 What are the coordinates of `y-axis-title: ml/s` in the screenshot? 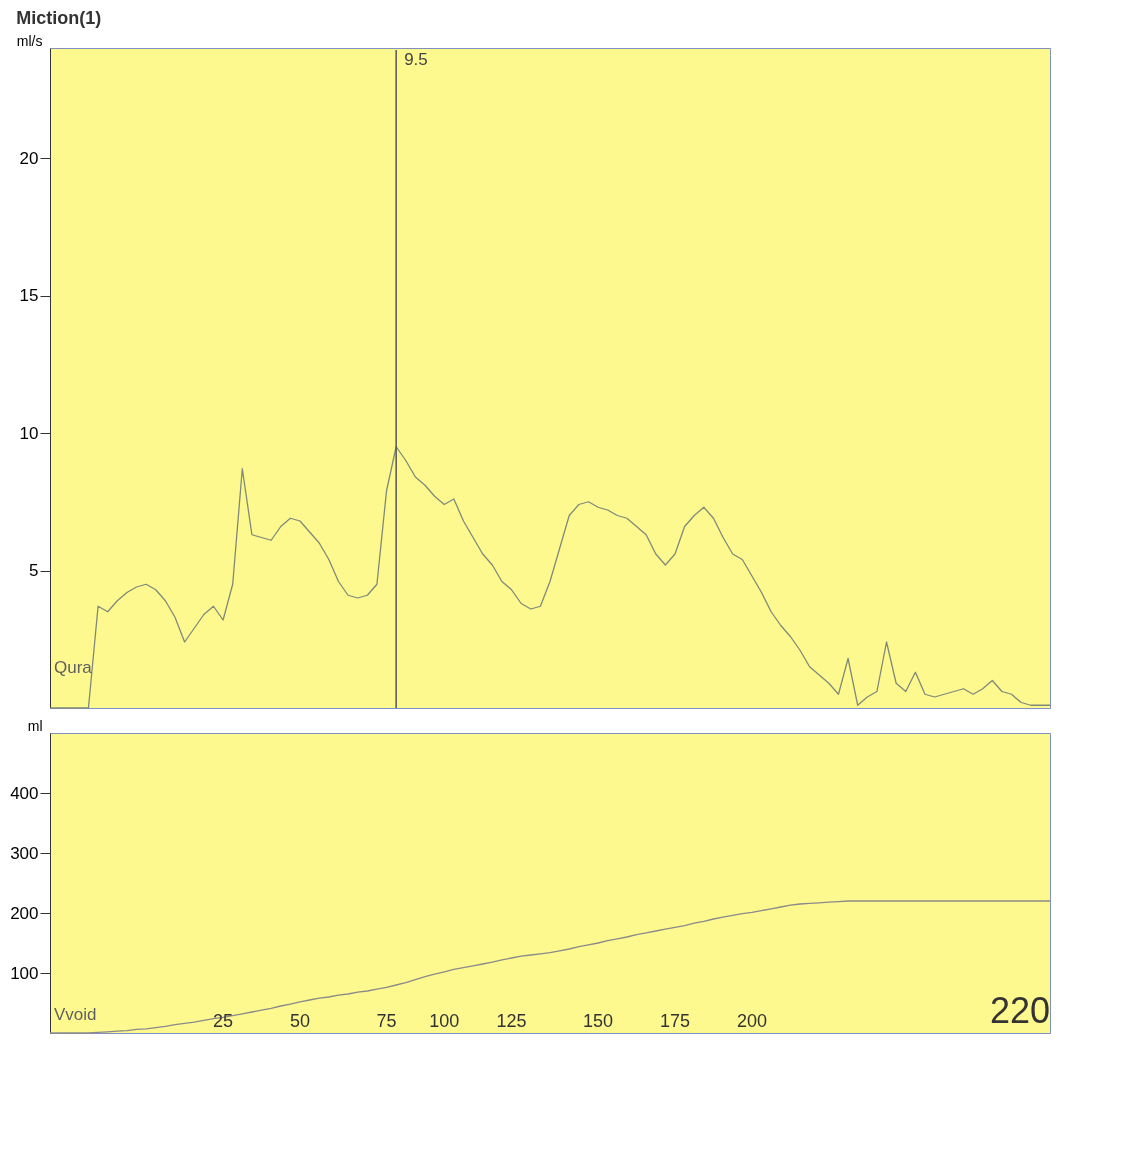 It's located at (29, 40).